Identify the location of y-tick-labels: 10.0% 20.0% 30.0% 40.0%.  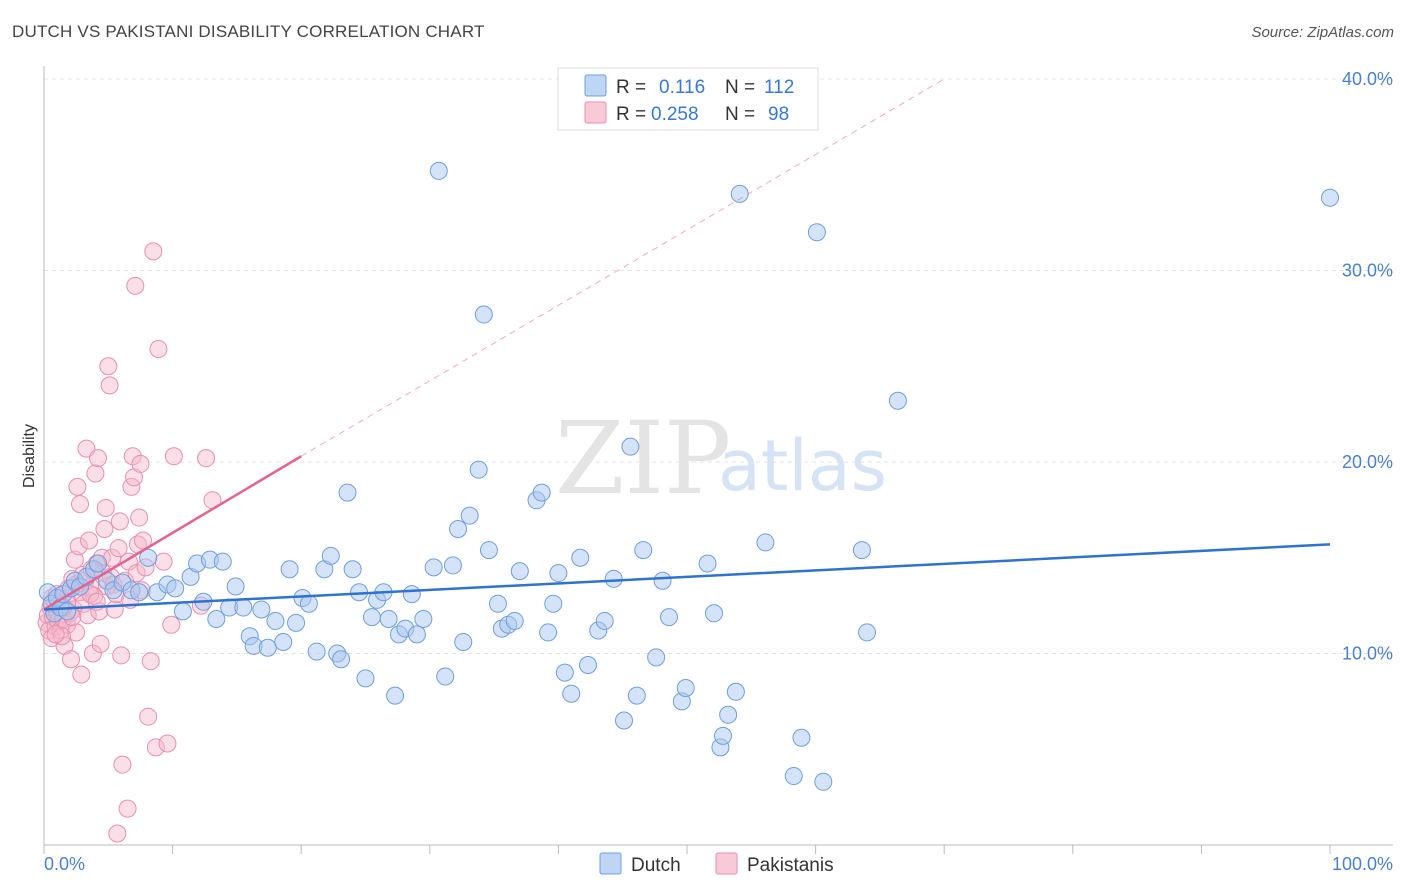
(1367, 366).